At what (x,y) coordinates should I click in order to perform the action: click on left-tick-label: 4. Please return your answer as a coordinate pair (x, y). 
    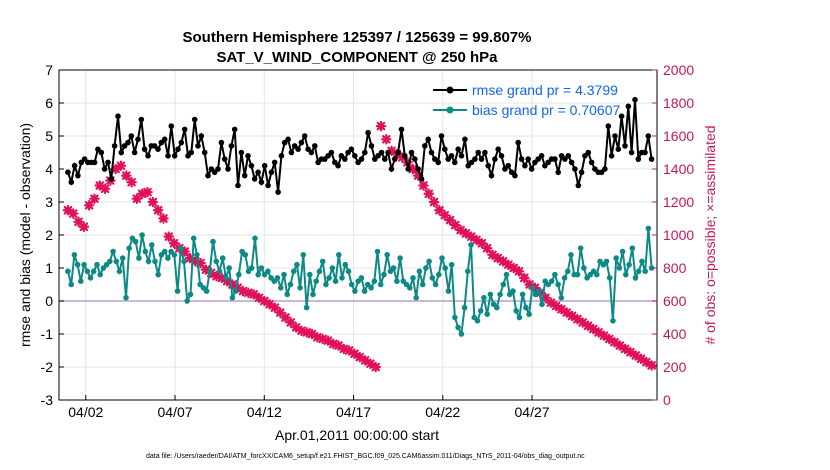
    Looking at the image, I should click on (49, 169).